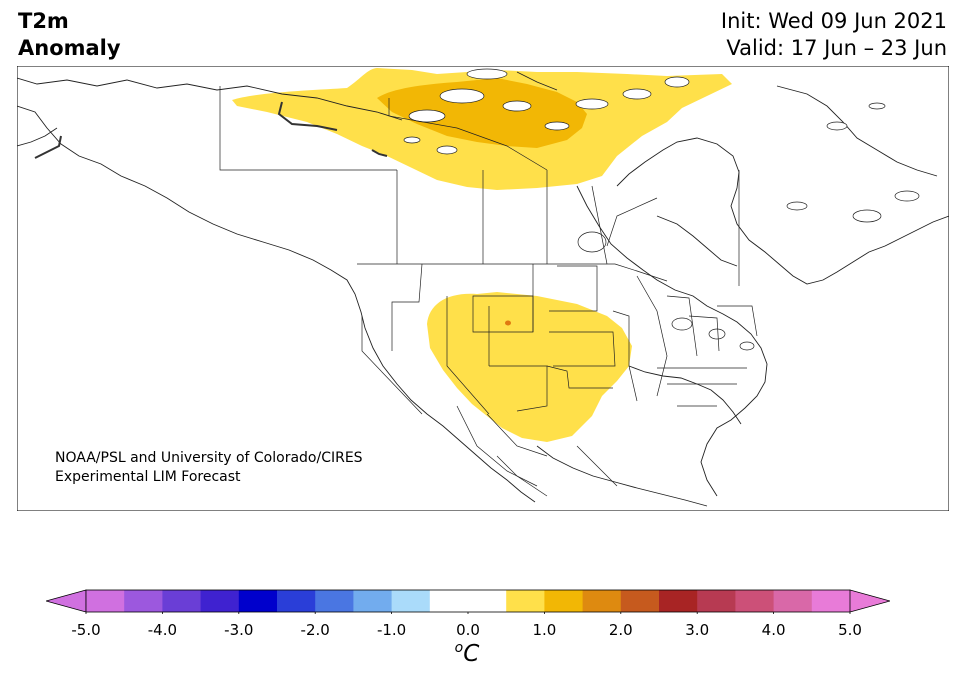 This screenshot has height=680, width=959. Describe the element at coordinates (620, 630) in the screenshot. I see `colorbar-tick-label: 2.0` at that location.